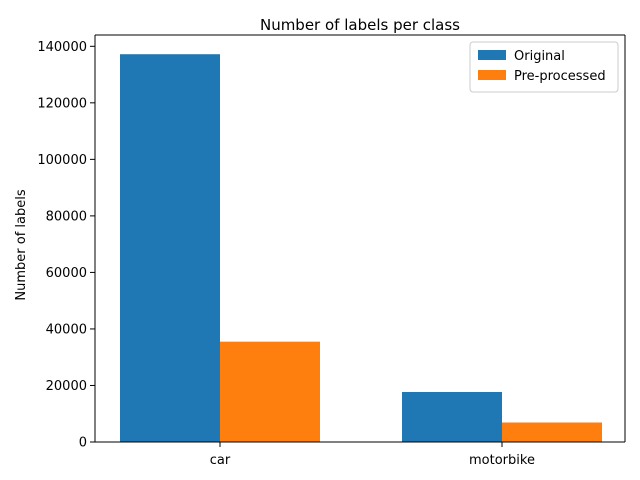 This screenshot has width=640, height=480. What do you see at coordinates (552, 432) in the screenshot?
I see `bar-pre-processed-motorbike` at bounding box center [552, 432].